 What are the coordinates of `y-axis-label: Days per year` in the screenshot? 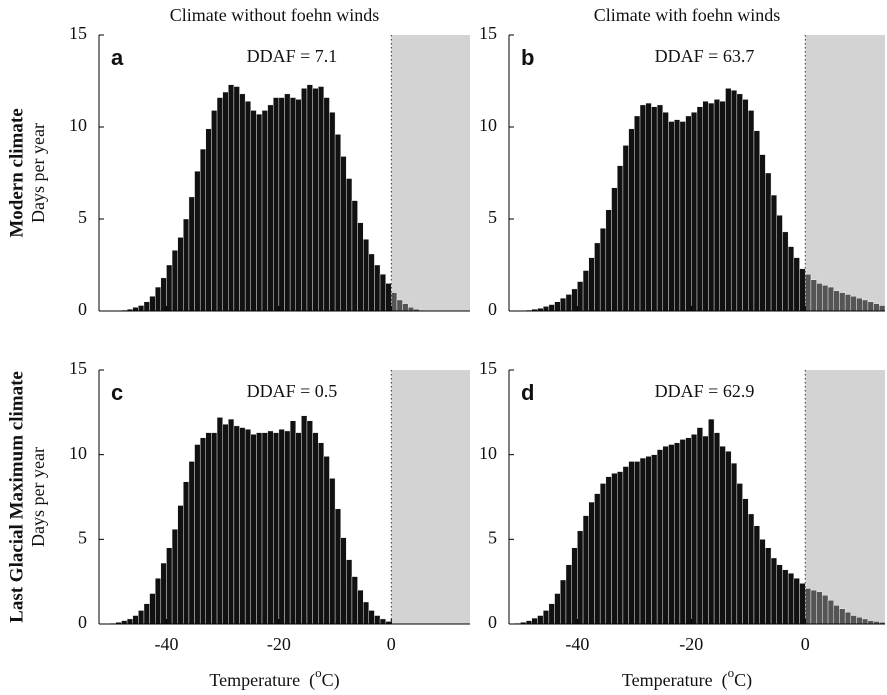 It's located at (38, 497).